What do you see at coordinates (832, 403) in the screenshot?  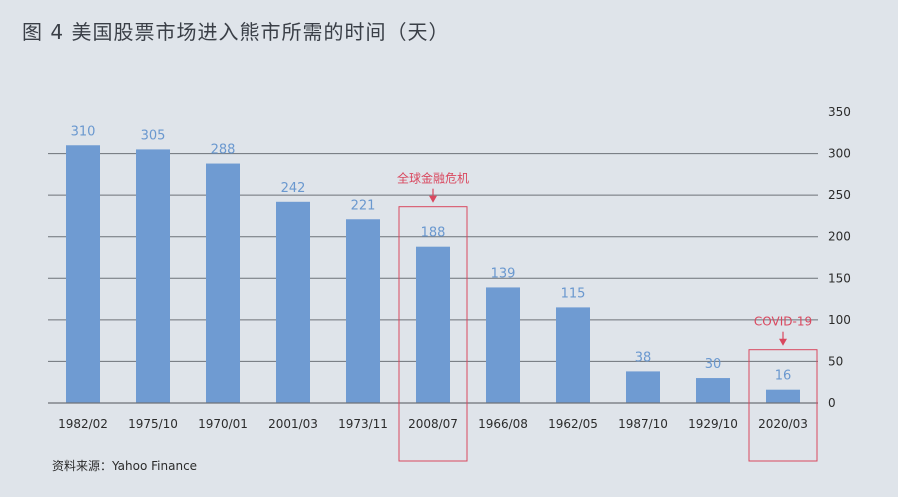 I see `y-tick-label: 0` at bounding box center [832, 403].